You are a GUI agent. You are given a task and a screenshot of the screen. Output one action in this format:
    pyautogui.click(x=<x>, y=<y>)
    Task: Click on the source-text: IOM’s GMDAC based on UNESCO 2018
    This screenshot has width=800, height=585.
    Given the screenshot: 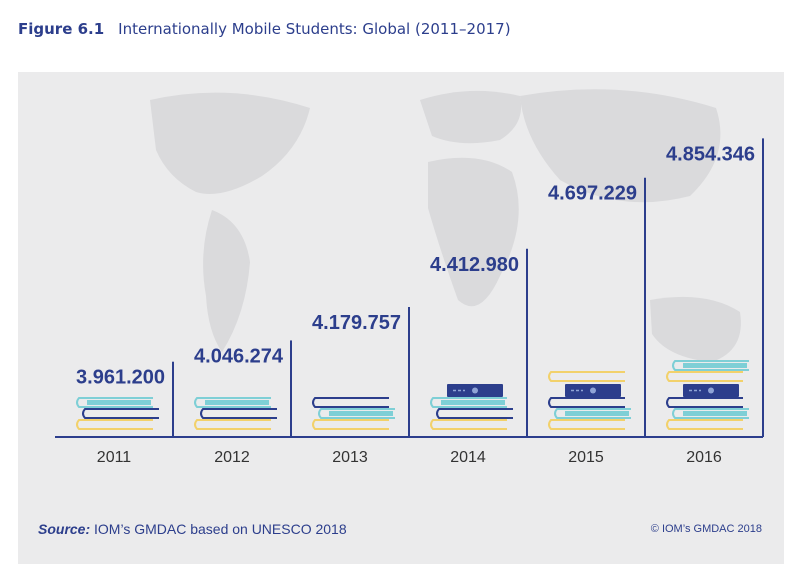 What is the action you would take?
    pyautogui.click(x=220, y=529)
    